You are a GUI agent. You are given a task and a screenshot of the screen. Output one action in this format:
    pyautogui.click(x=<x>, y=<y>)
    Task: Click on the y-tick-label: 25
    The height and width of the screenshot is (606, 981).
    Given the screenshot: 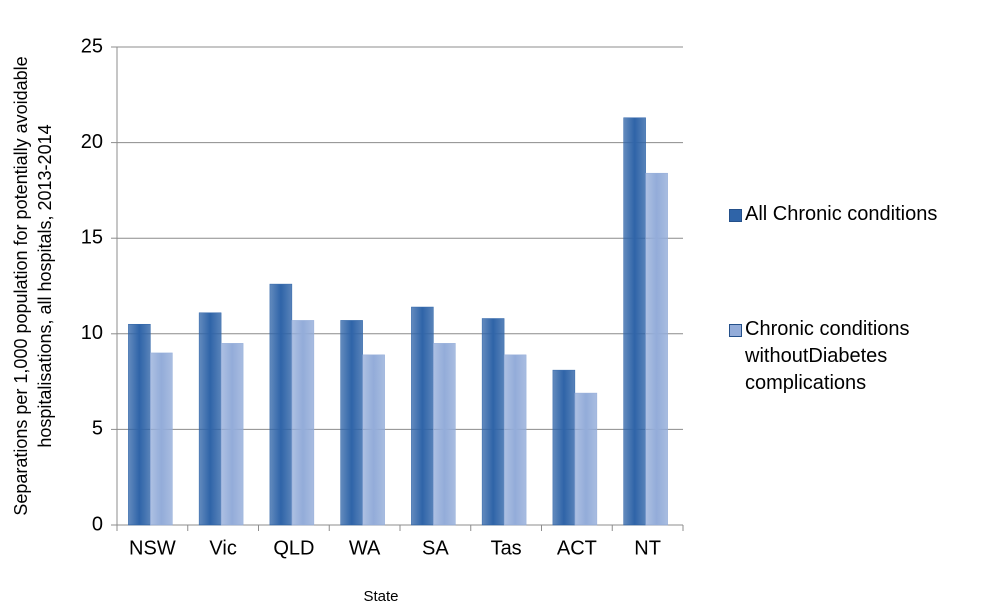 What is the action you would take?
    pyautogui.click(x=92, y=46)
    